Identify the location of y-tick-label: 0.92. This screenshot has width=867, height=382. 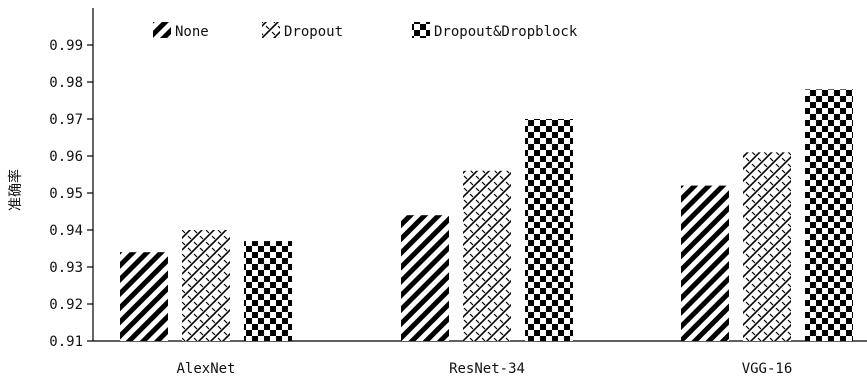
(66, 305).